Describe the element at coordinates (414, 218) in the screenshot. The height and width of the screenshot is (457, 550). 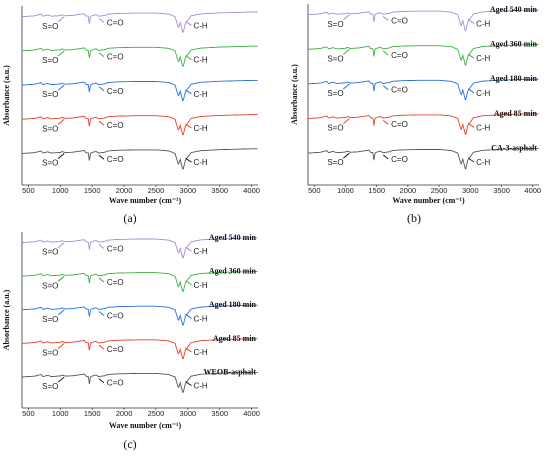
I see `panel-caption: (b)` at that location.